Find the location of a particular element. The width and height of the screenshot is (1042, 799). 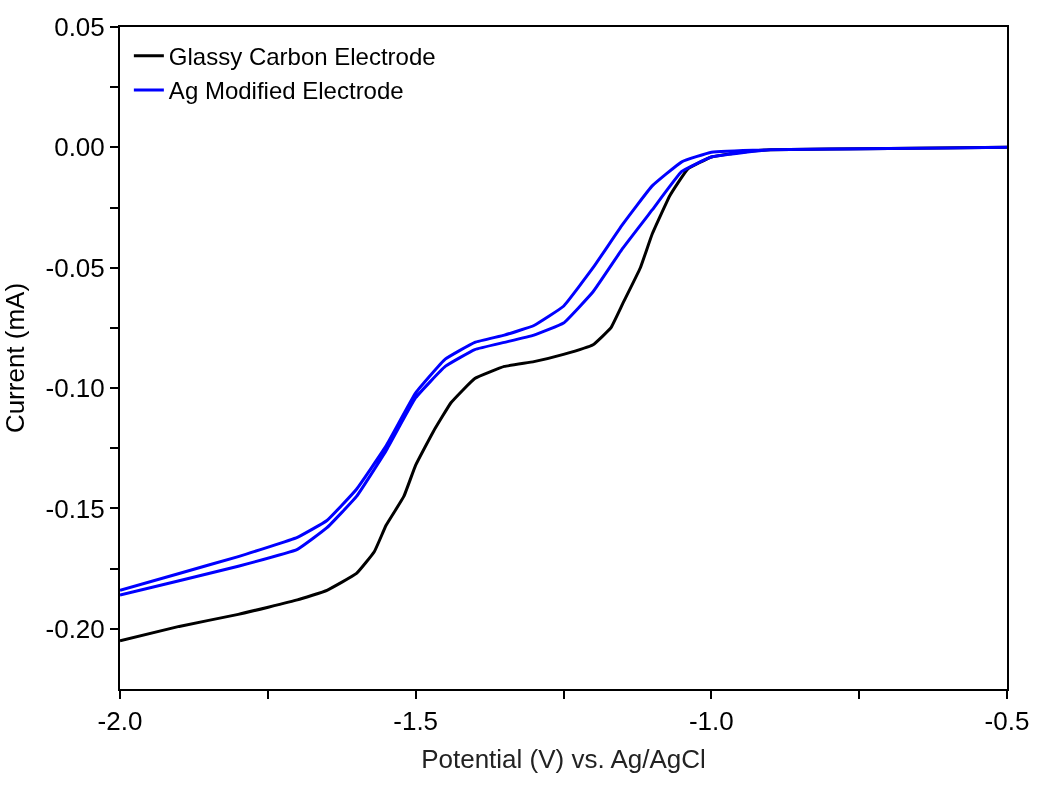

y-axis-title: Current (mA) is located at coordinates (15, 358).